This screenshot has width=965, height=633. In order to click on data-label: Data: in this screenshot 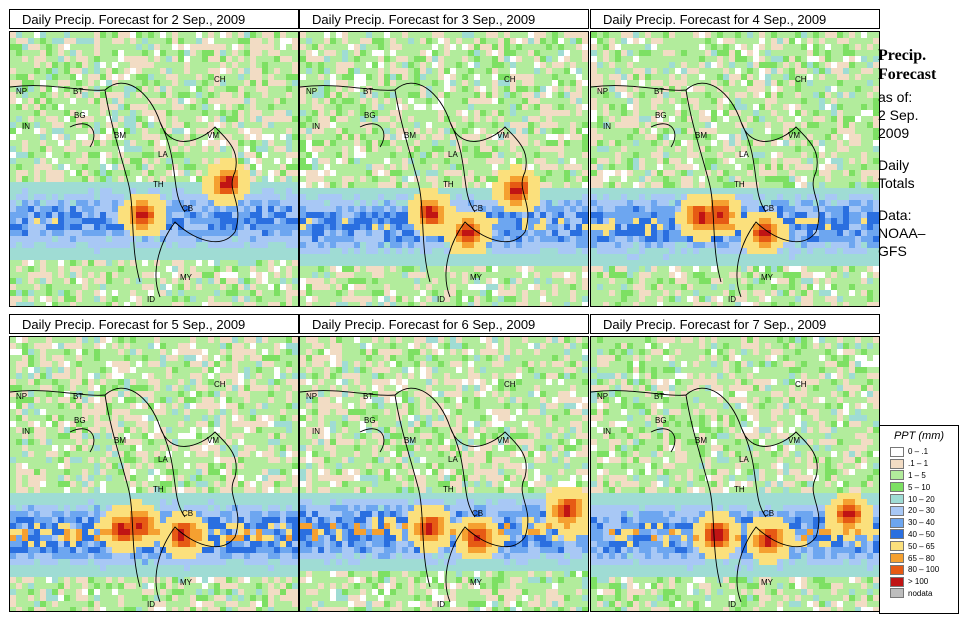, I will do `click(895, 215)`.